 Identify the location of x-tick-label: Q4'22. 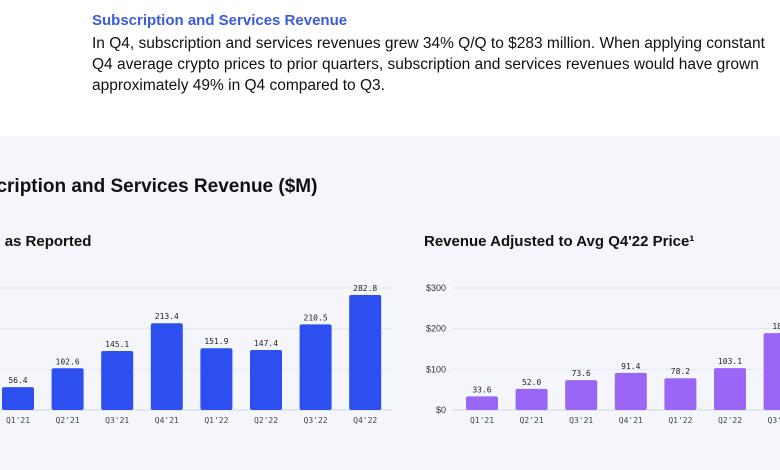
(365, 420).